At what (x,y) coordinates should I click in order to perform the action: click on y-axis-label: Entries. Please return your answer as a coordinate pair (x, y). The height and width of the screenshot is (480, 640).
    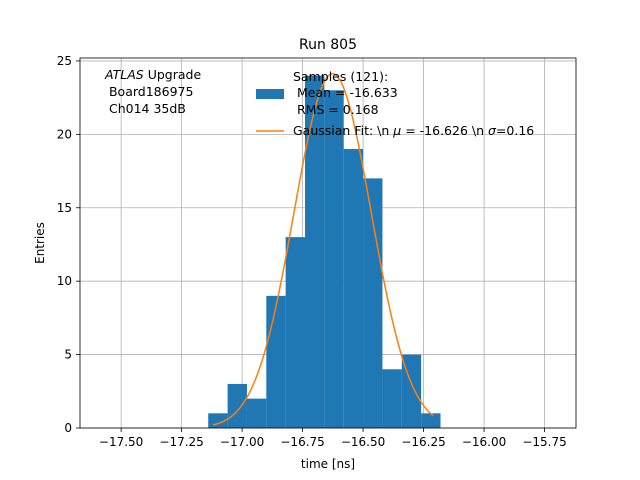
    Looking at the image, I should click on (40, 243).